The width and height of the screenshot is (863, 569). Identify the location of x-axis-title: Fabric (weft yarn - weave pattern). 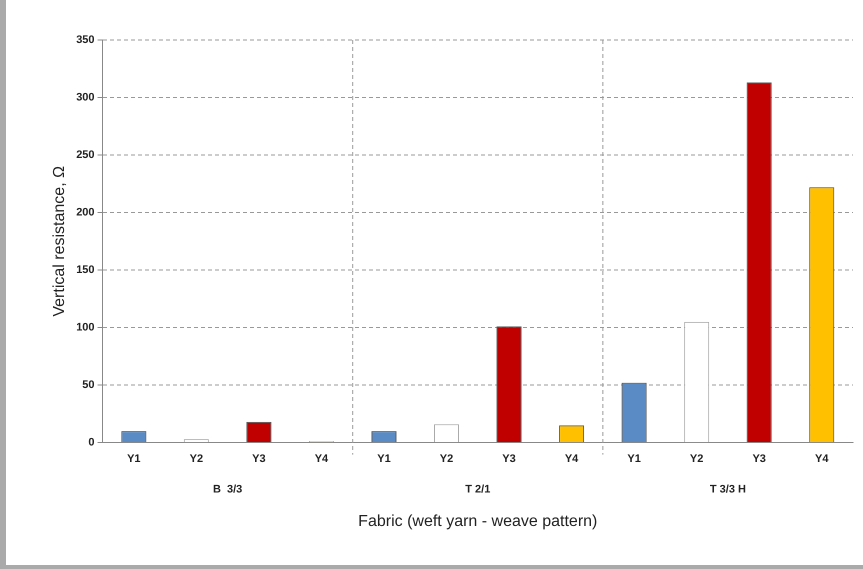
(478, 521).